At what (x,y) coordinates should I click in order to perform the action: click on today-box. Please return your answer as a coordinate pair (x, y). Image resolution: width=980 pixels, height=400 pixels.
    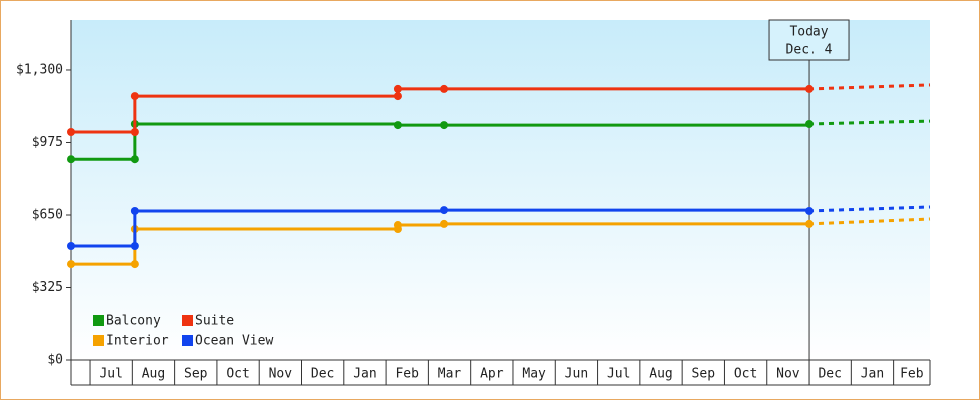
    Looking at the image, I should click on (809, 40).